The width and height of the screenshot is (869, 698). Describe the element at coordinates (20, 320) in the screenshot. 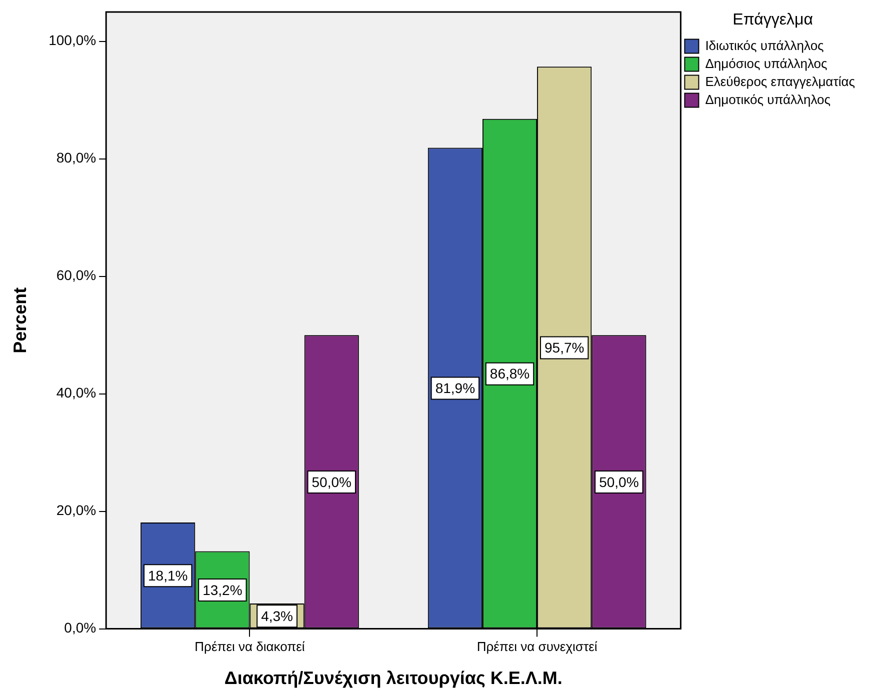

I see `y-axis-title: Percent` at that location.